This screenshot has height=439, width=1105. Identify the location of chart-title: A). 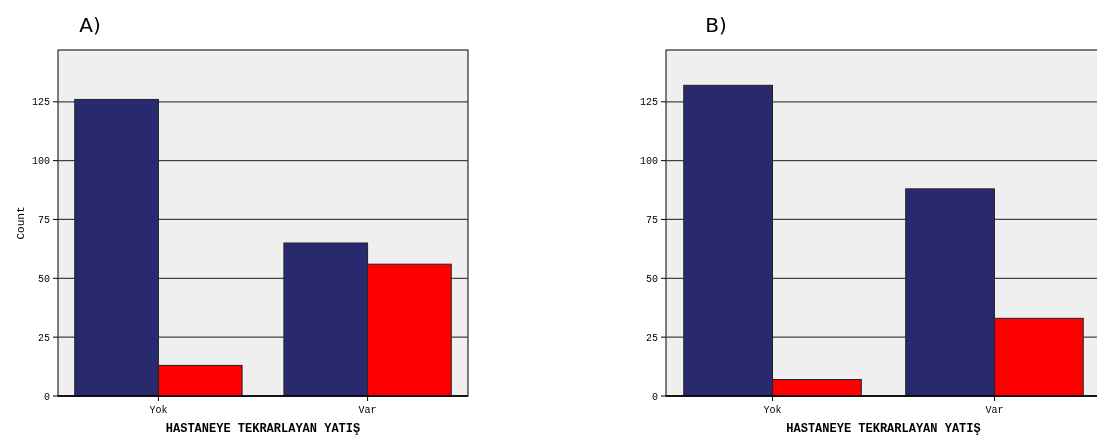
(90, 25).